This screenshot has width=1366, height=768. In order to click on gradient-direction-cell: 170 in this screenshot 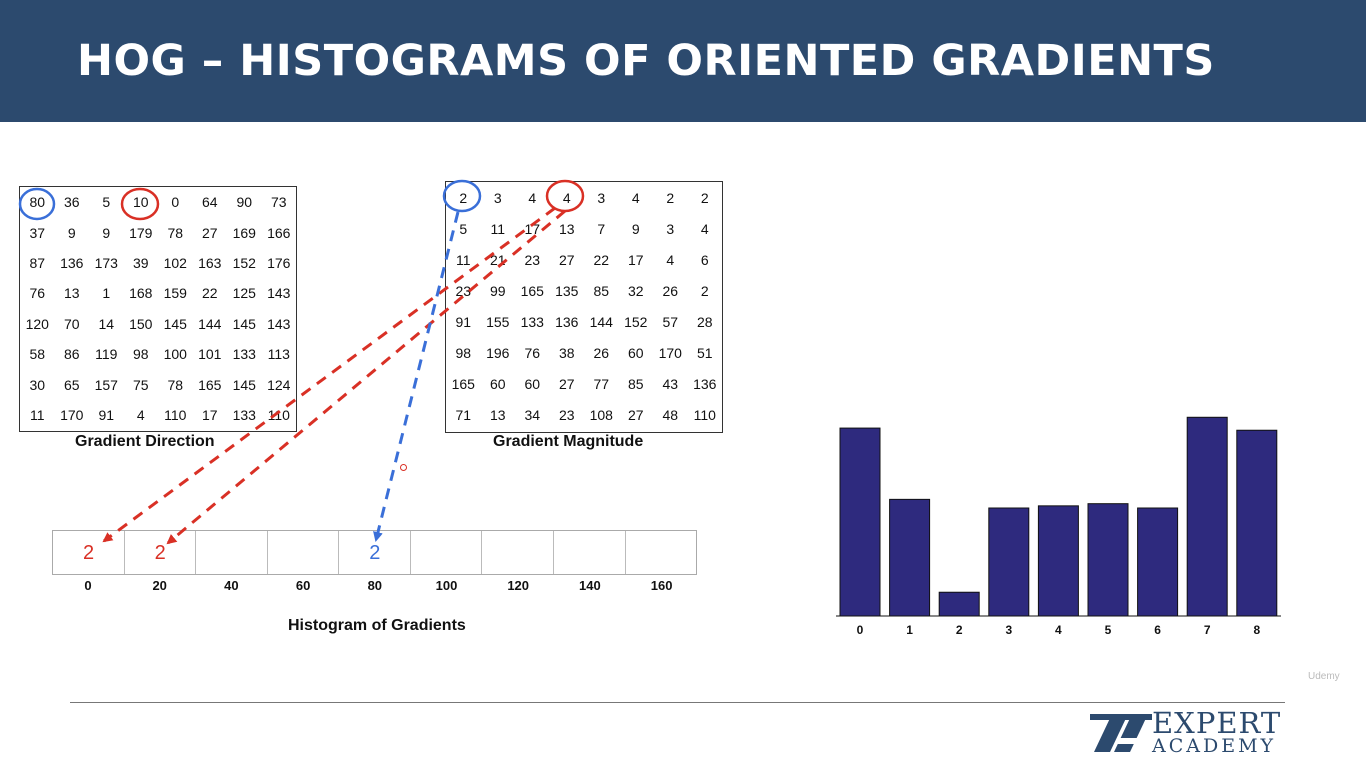, I will do `click(72, 414)`.